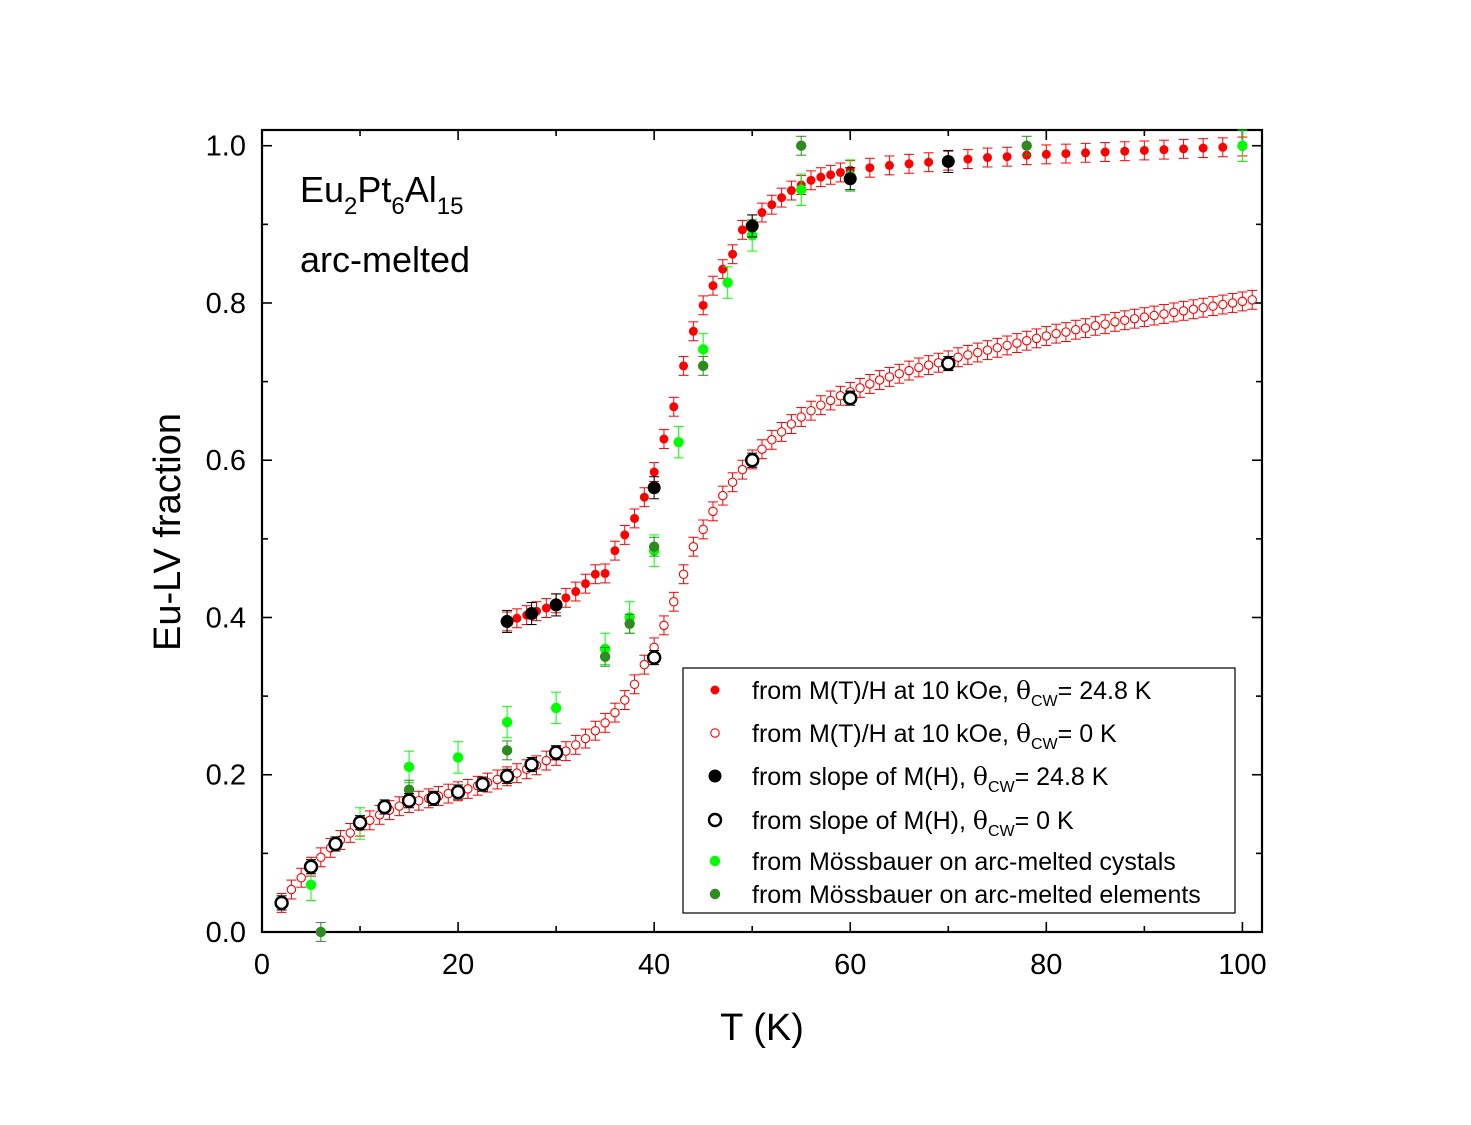 The height and width of the screenshot is (1125, 1471). Describe the element at coordinates (397, 206) in the screenshot. I see `compound-sub: 6` at that location.